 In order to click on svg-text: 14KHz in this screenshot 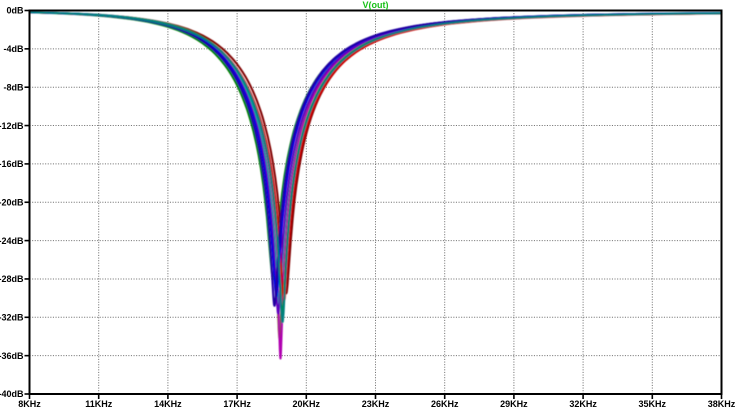, I will do `click(168, 404)`.